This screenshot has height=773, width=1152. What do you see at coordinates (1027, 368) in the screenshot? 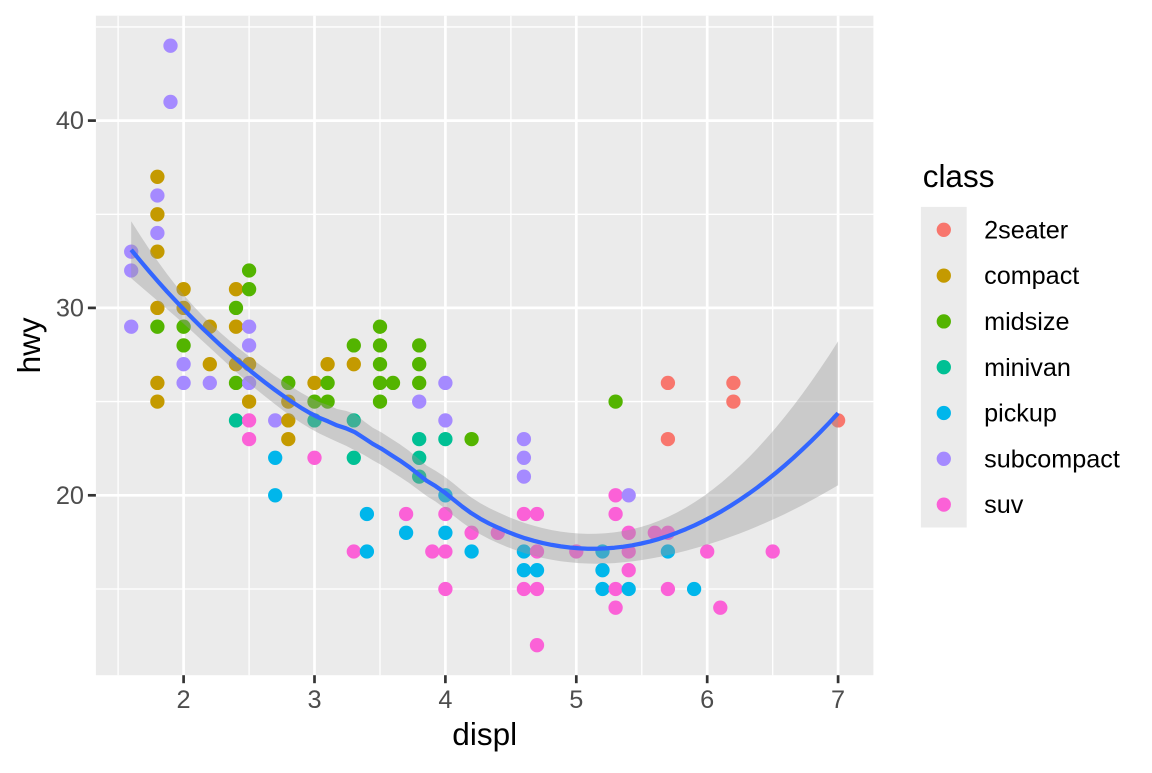
I see `svg-text: minivan` at bounding box center [1027, 368].